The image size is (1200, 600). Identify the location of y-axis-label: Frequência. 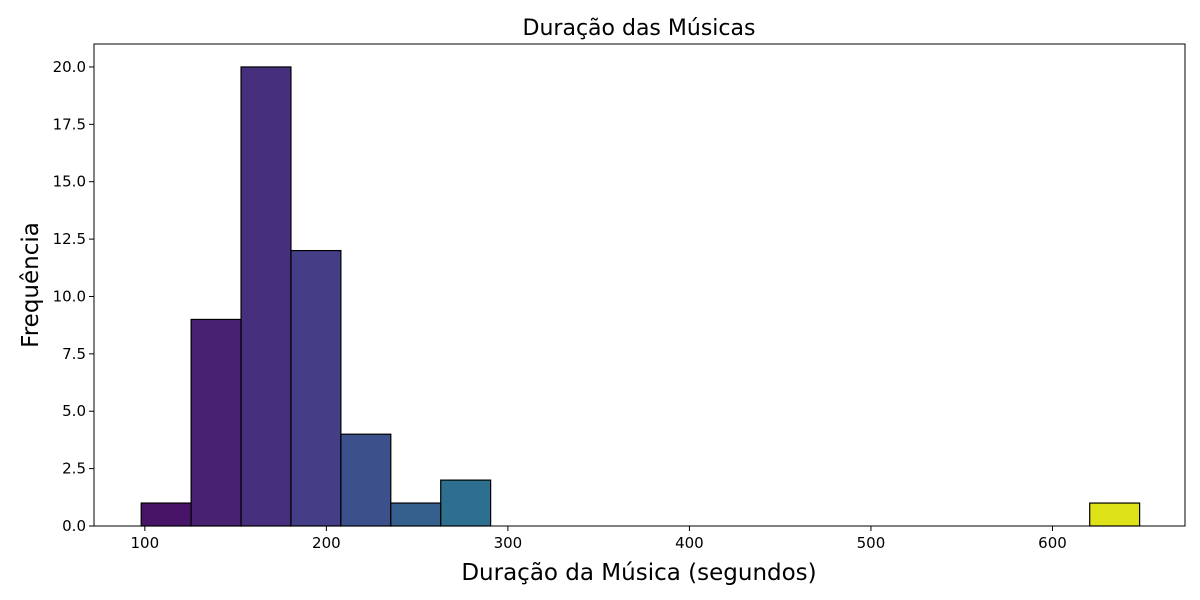
(31, 285).